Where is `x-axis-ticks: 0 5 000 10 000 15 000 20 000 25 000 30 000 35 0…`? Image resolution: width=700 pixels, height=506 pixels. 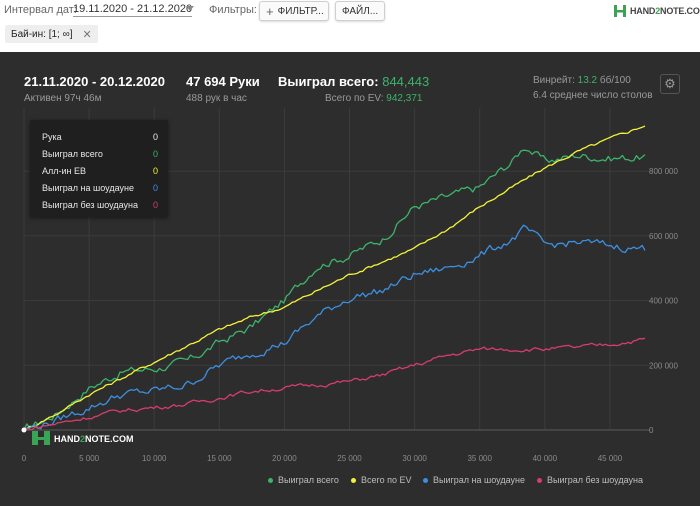
x-axis-ticks: 0 5 000 10 000 15 000 20 000 25 000 30 000 35 0… is located at coordinates (322, 458).